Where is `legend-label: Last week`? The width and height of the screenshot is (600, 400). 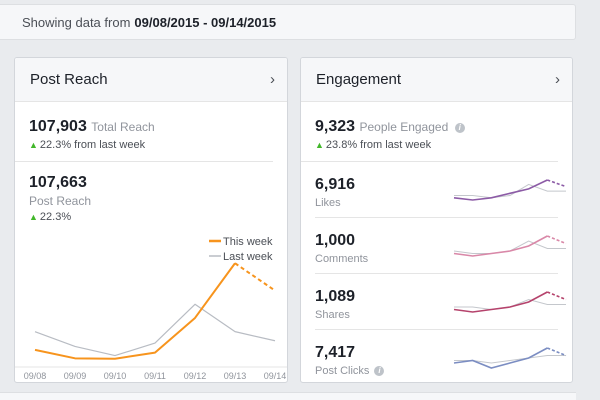
legend-label: Last week is located at coordinates (248, 257).